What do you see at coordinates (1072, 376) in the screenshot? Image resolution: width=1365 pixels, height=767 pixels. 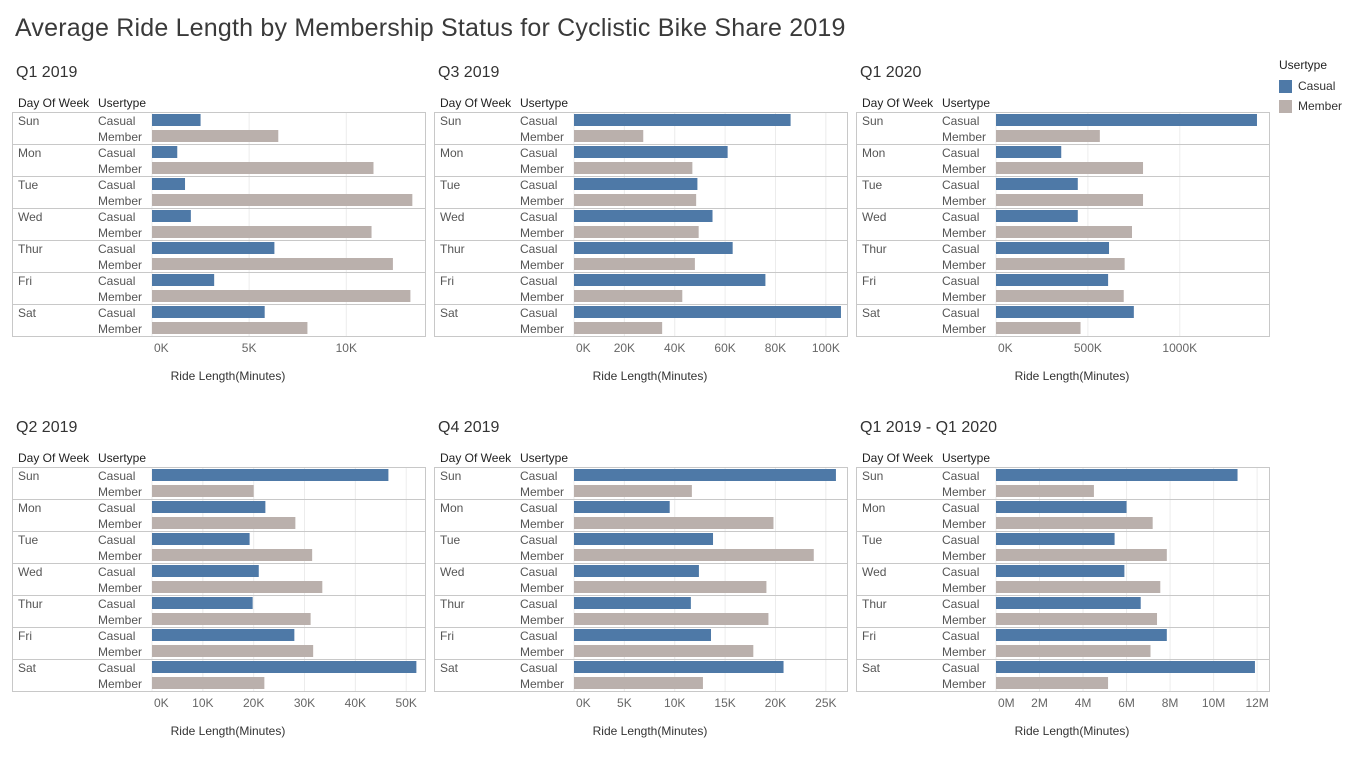 I see `x-axis-title: Ride Length(Minutes)` at bounding box center [1072, 376].